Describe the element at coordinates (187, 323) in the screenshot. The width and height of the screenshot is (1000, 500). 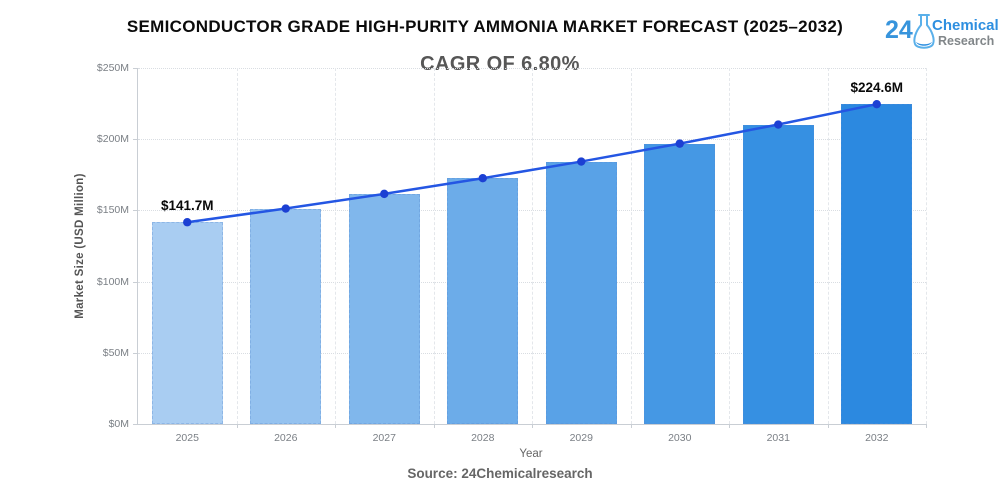
I see `bar-2025` at that location.